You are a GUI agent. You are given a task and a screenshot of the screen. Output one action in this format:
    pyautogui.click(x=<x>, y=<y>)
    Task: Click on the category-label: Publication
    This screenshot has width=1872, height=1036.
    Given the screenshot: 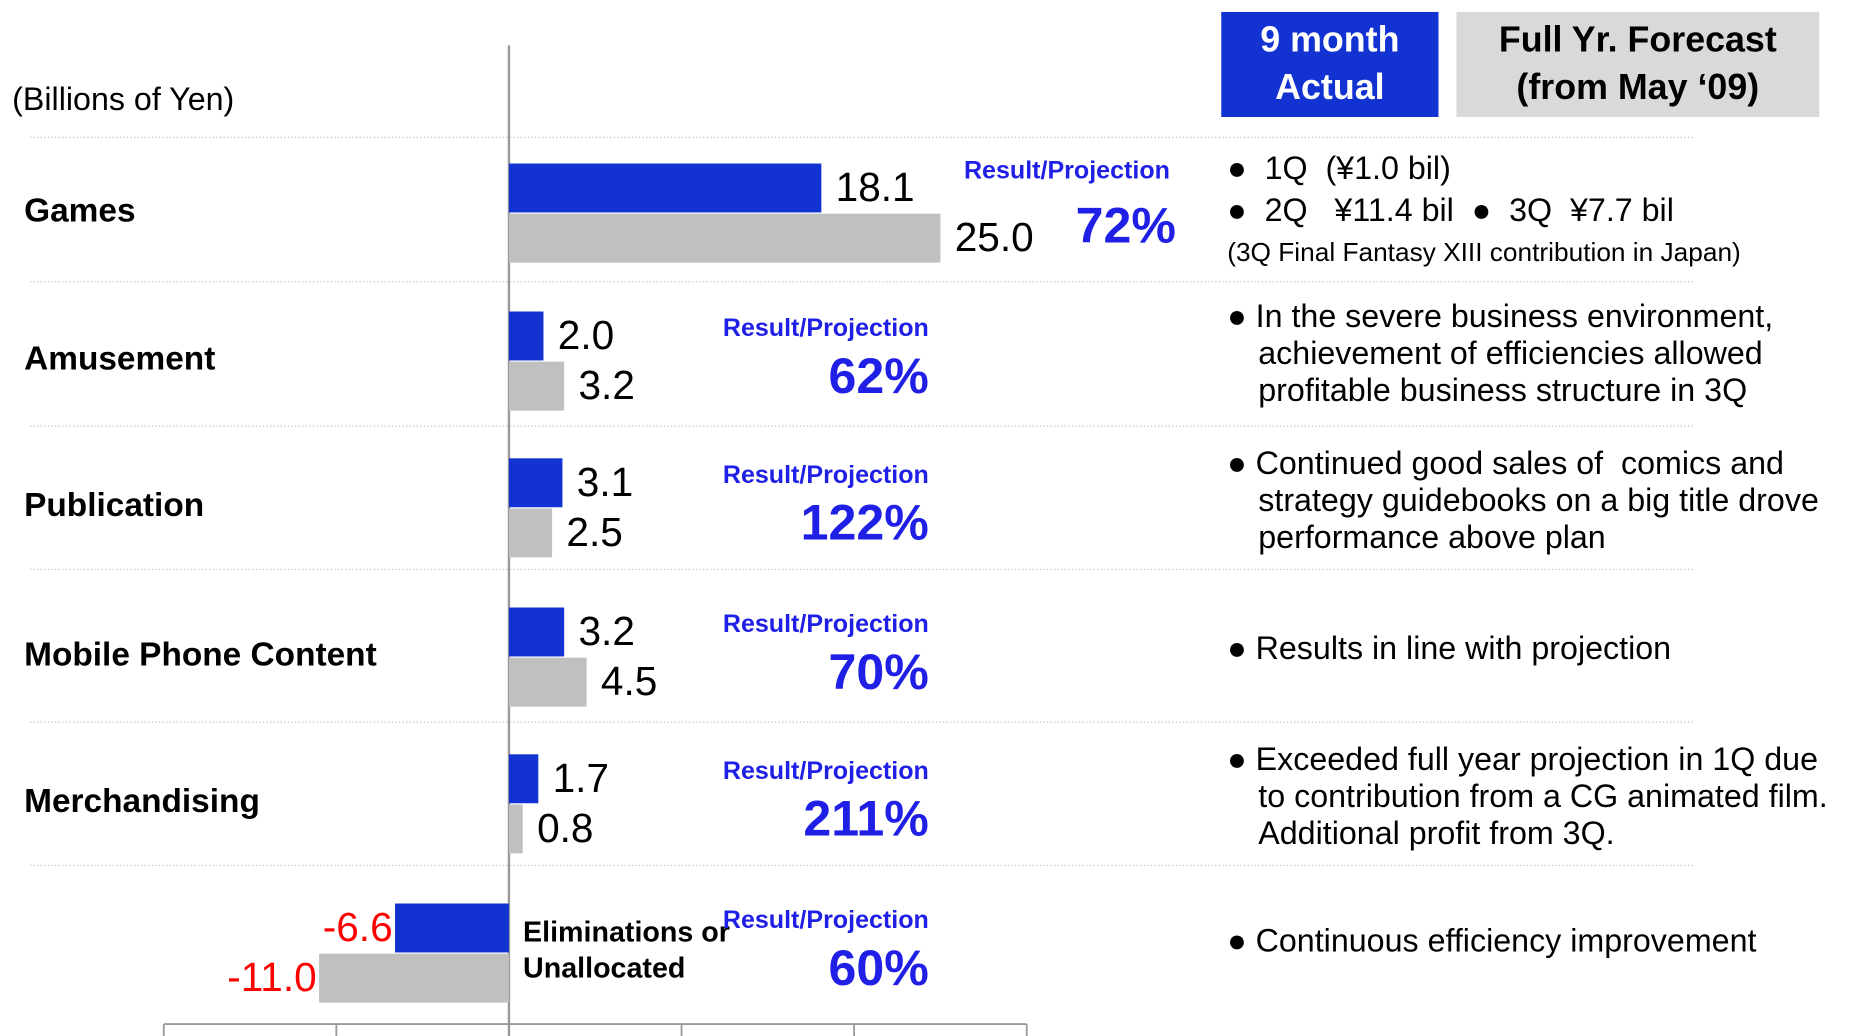 What is the action you would take?
    pyautogui.click(x=114, y=505)
    